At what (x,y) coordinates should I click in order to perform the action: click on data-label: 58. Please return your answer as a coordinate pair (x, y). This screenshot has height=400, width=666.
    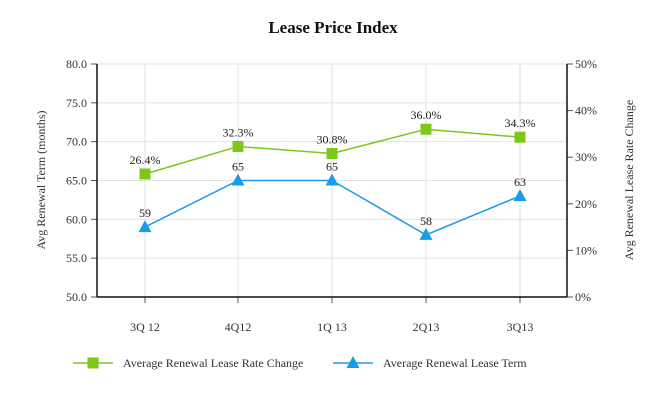
    Looking at the image, I should click on (426, 221).